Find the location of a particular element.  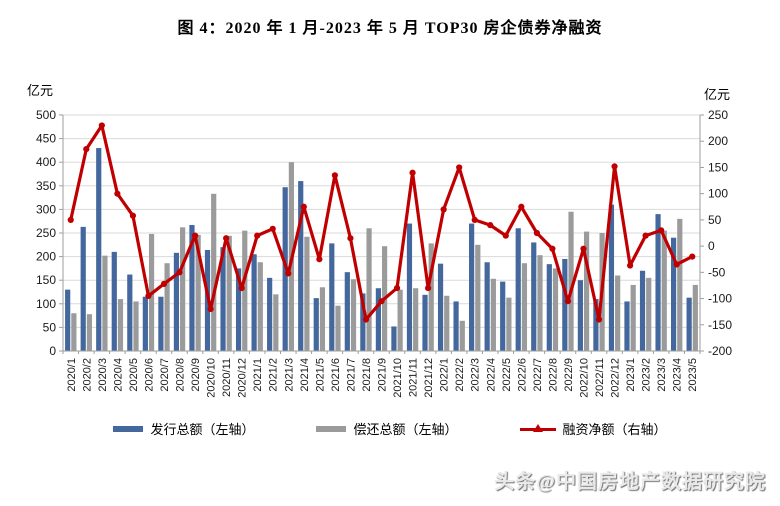

issuance-bar-2022/11 is located at coordinates (596, 325).